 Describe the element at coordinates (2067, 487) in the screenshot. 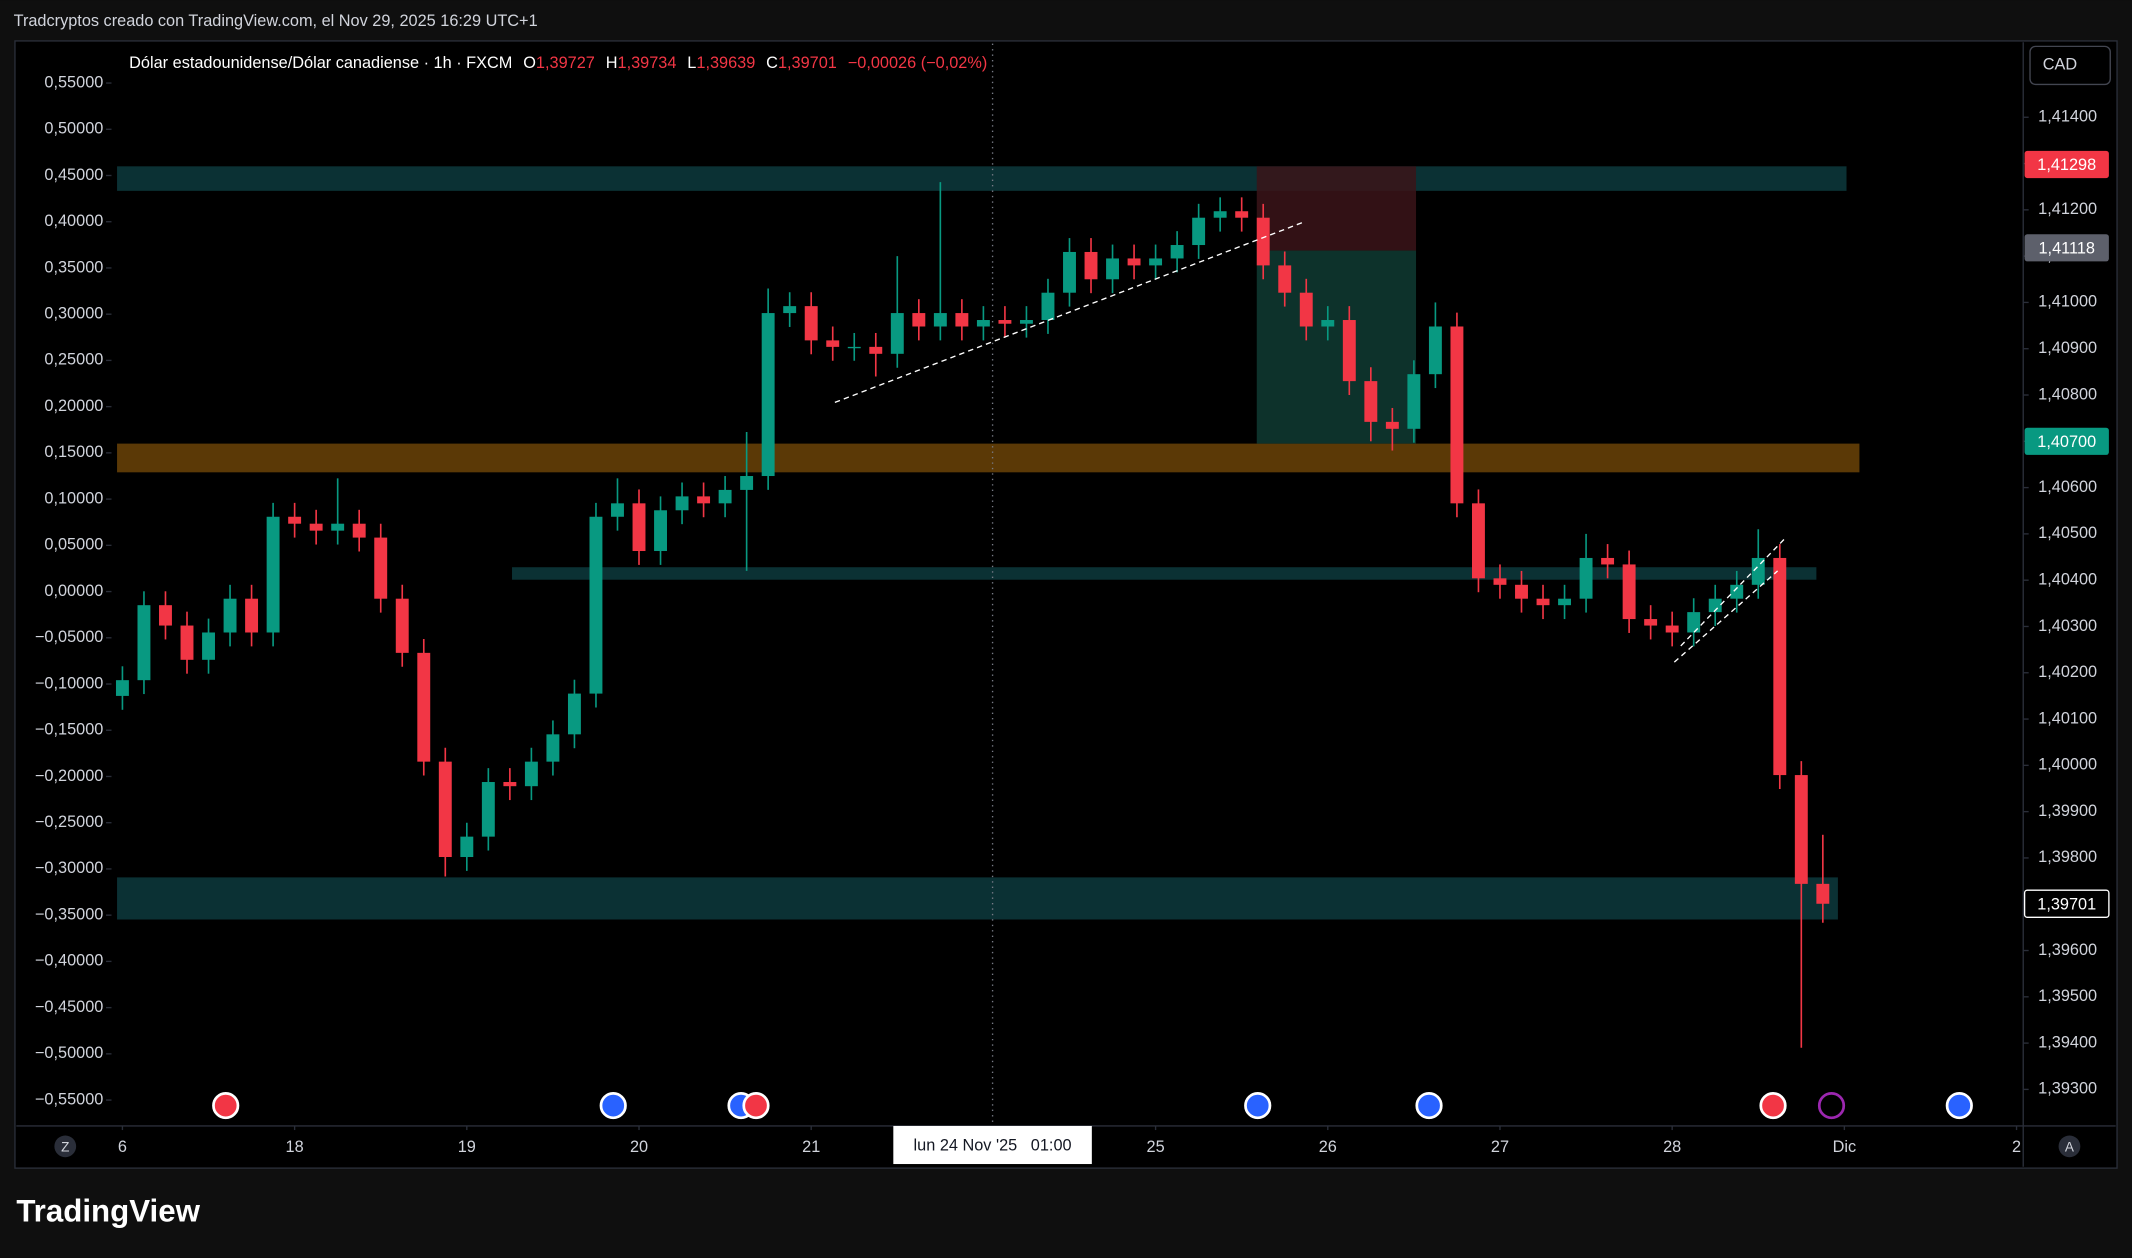

I see `y-tick-label: 1,40600` at that location.